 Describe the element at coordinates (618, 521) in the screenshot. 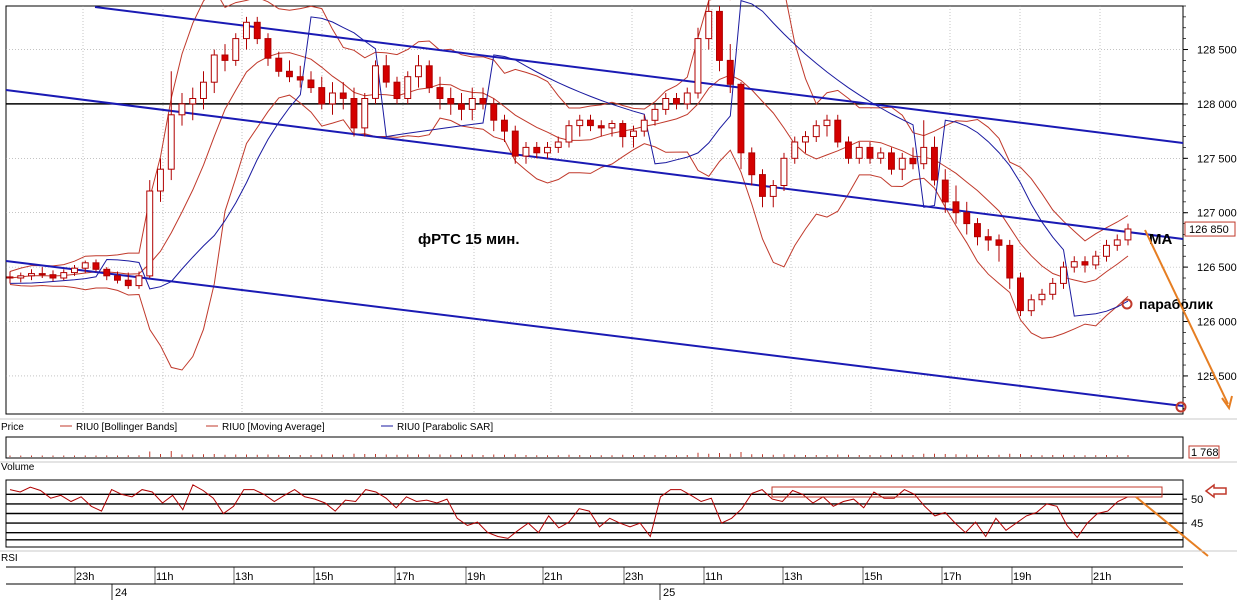

I see `rsi-panel: 50 45 RSI` at that location.